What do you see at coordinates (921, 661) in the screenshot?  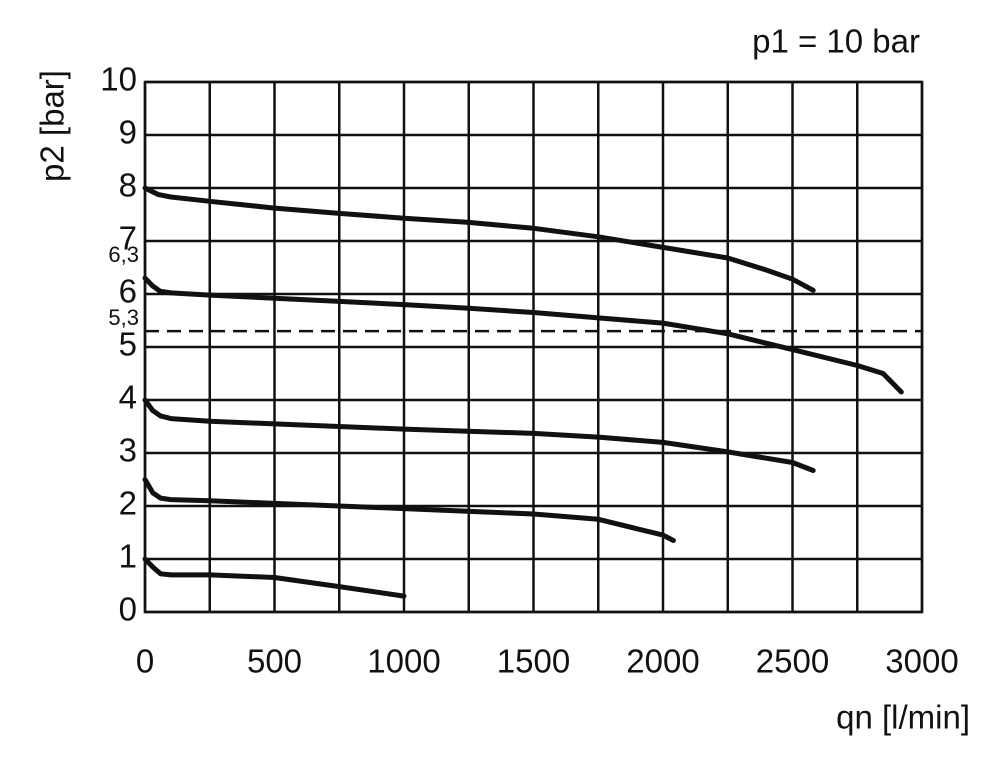 I see `x-tick-label: 3000` at bounding box center [921, 661].